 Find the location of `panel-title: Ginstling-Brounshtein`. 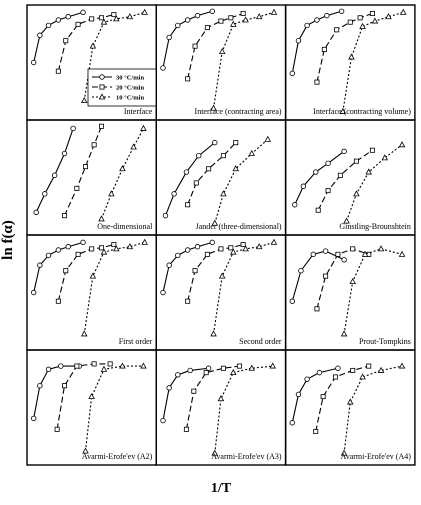

panel-title: Ginstling-Brounshtein is located at coordinates (375, 226).